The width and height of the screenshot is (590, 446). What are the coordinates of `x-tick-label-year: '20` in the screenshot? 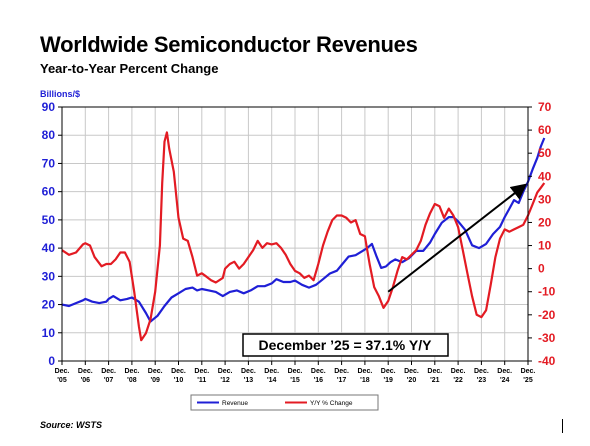 It's located at (412, 380).